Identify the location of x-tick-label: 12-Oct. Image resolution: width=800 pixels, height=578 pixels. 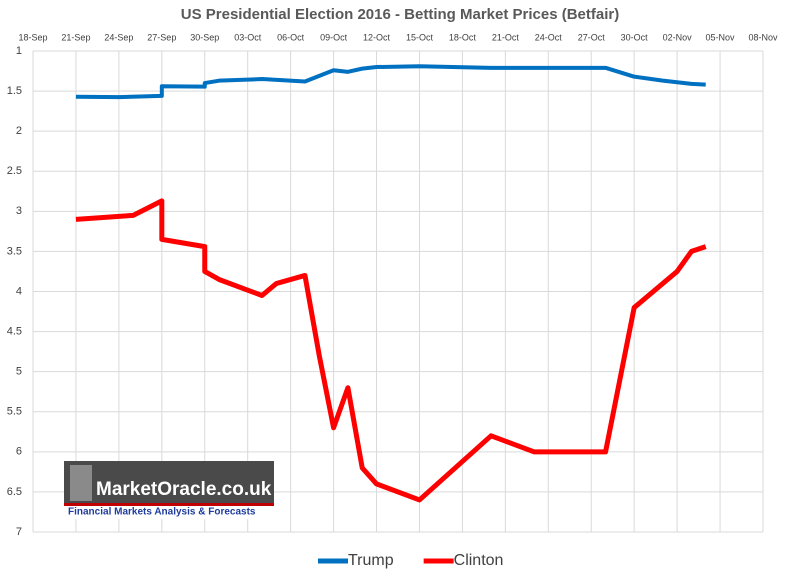
(377, 37).